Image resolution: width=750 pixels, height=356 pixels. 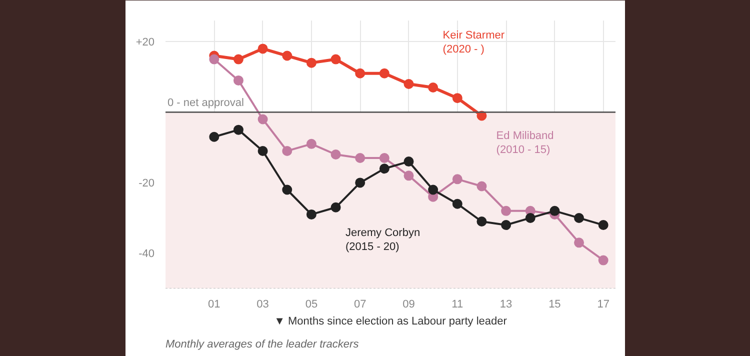 What do you see at coordinates (206, 103) in the screenshot?
I see `ref-line-label: 0 - net approval` at bounding box center [206, 103].